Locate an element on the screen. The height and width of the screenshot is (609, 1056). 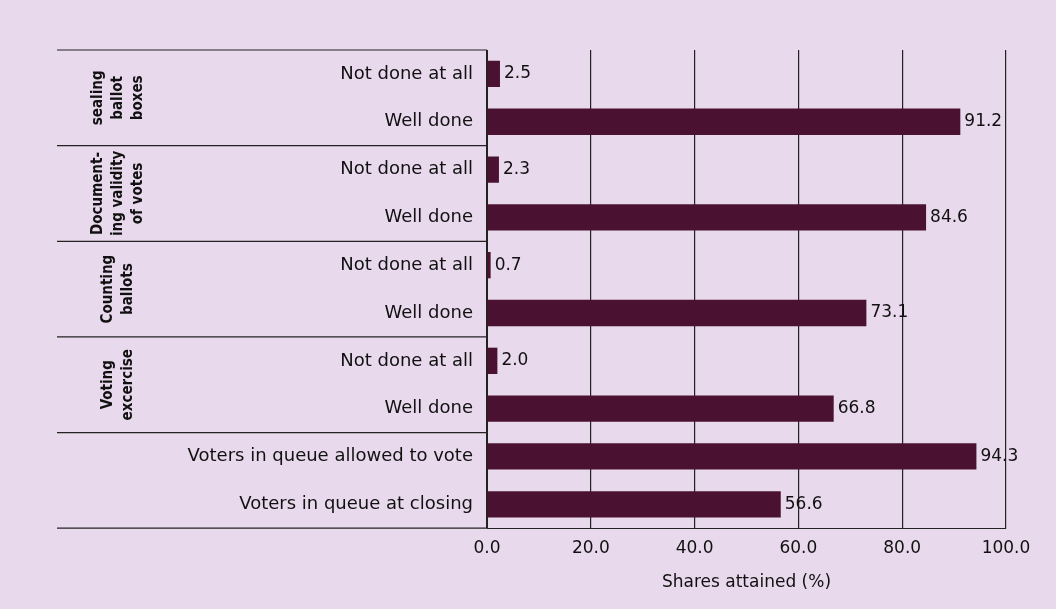
data-label: 0.7 is located at coordinates (508, 263).